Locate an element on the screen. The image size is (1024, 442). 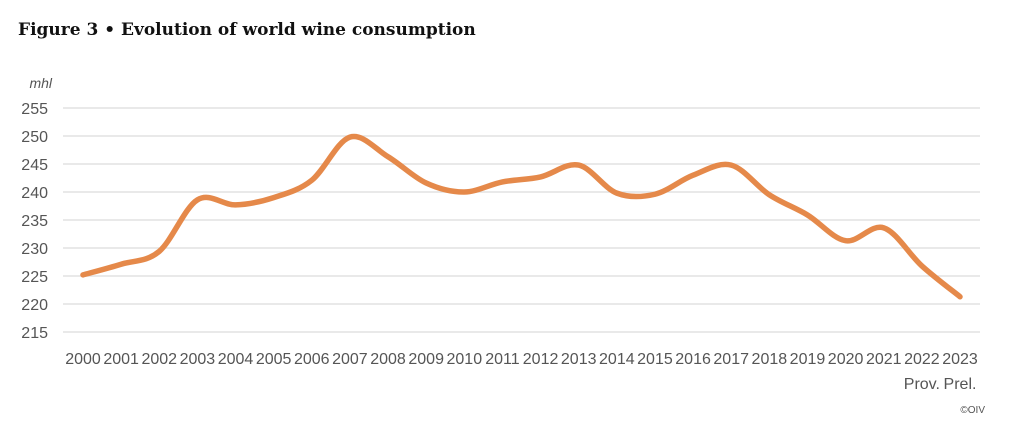
x-tick-label: 2011 is located at coordinates (502, 359).